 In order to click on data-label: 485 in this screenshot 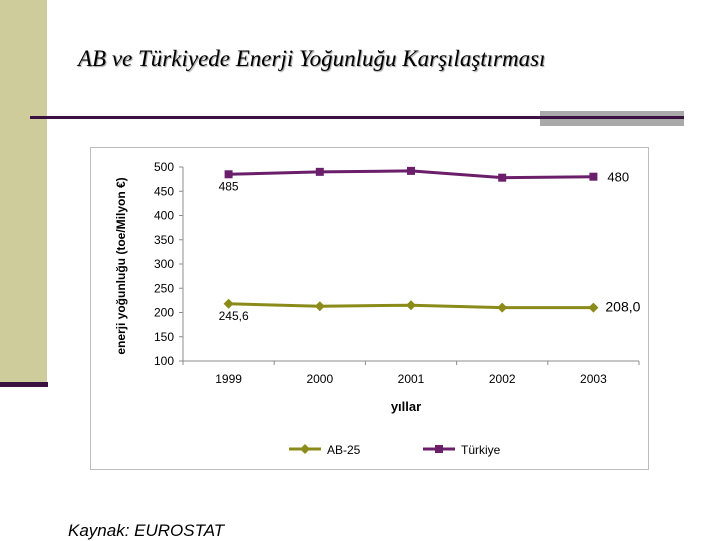, I will do `click(229, 186)`.